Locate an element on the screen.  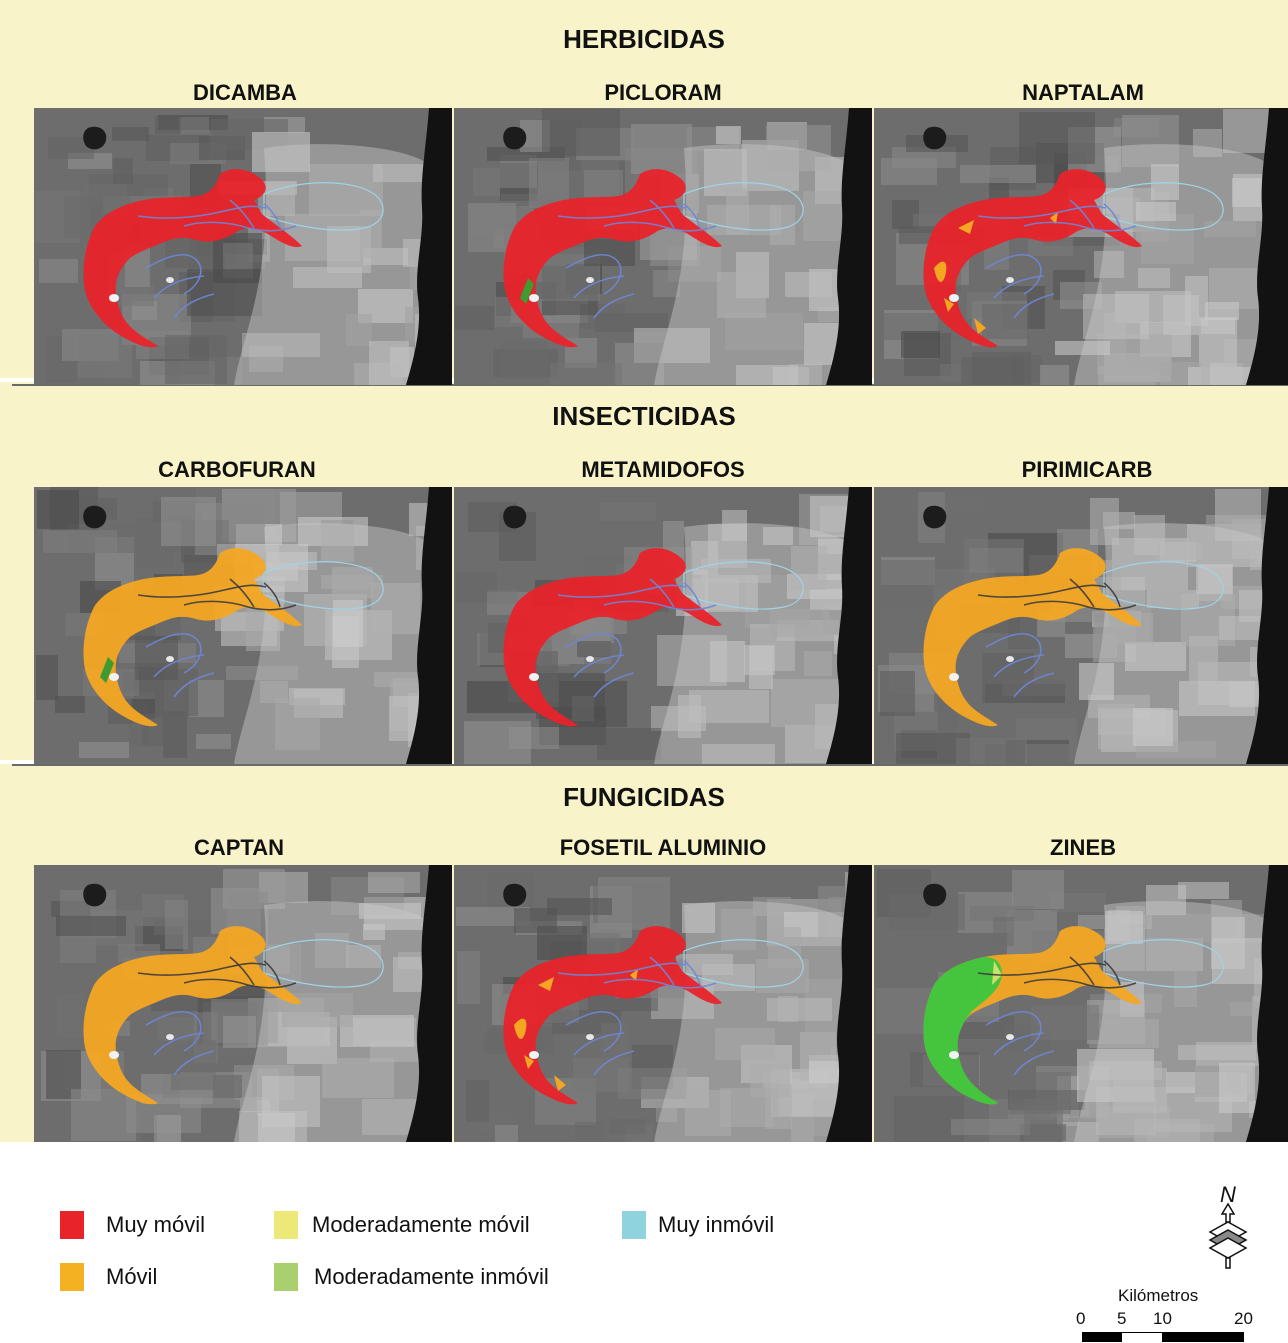
map-title-pirimicarb: PIRIMICARB is located at coordinates (1087, 469).